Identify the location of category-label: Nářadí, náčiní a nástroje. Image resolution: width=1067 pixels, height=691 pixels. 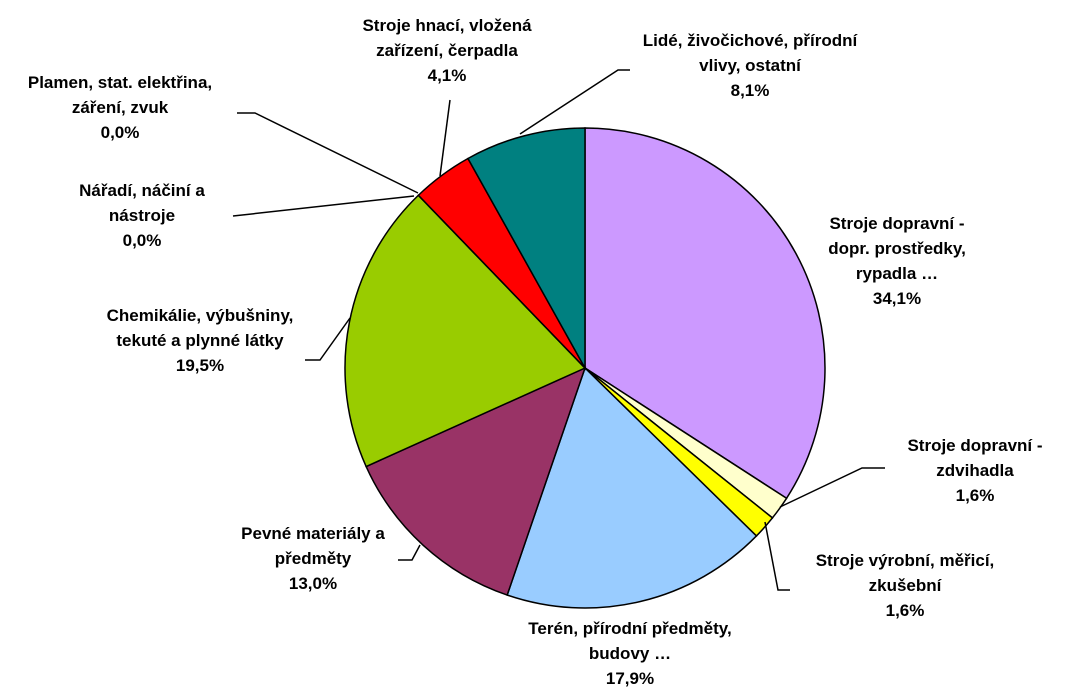
(142, 203).